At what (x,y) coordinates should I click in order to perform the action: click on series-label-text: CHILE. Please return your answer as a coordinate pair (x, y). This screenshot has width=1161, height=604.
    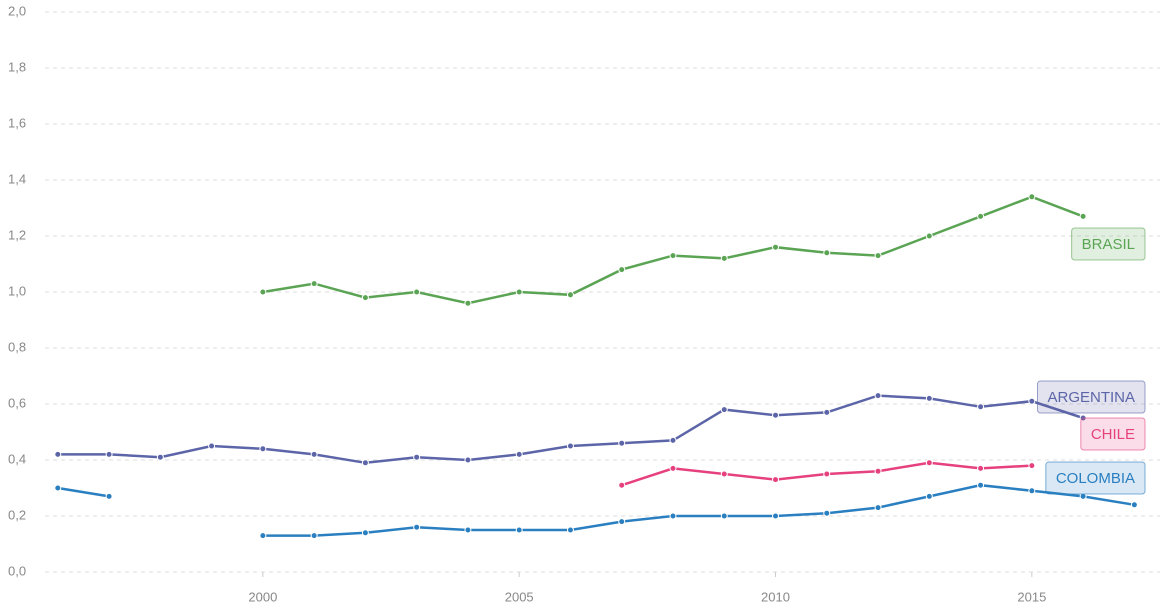
    Looking at the image, I should click on (1113, 434).